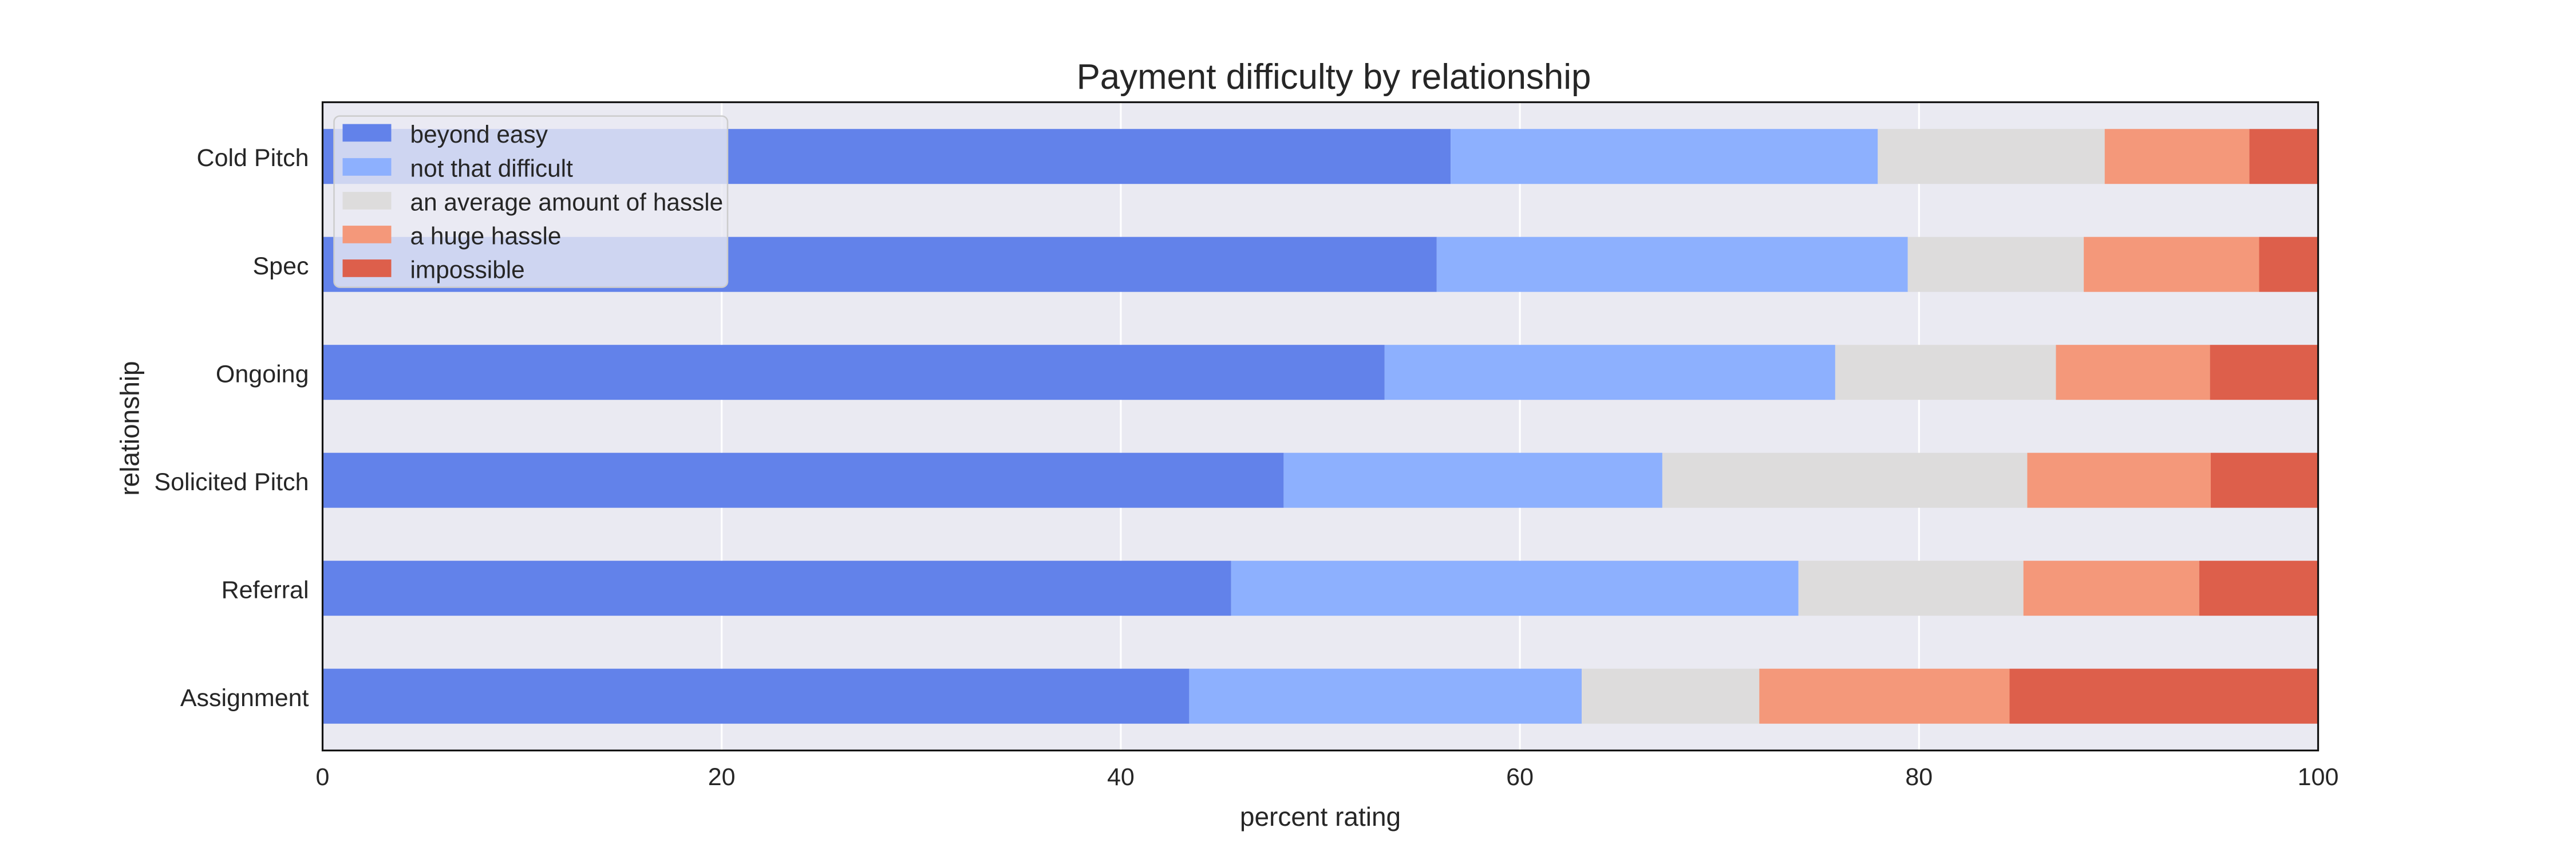 The width and height of the screenshot is (2576, 859). Describe the element at coordinates (262, 374) in the screenshot. I see `svg-text: Ongoing` at that location.